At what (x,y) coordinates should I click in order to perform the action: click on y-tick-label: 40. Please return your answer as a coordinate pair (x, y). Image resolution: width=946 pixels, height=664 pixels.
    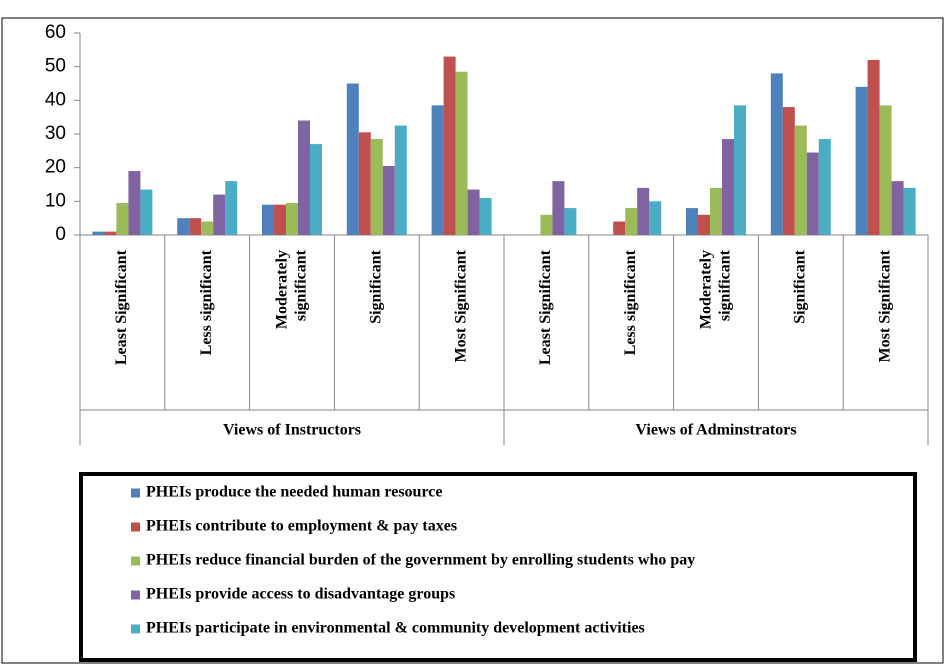
    Looking at the image, I should click on (55, 99).